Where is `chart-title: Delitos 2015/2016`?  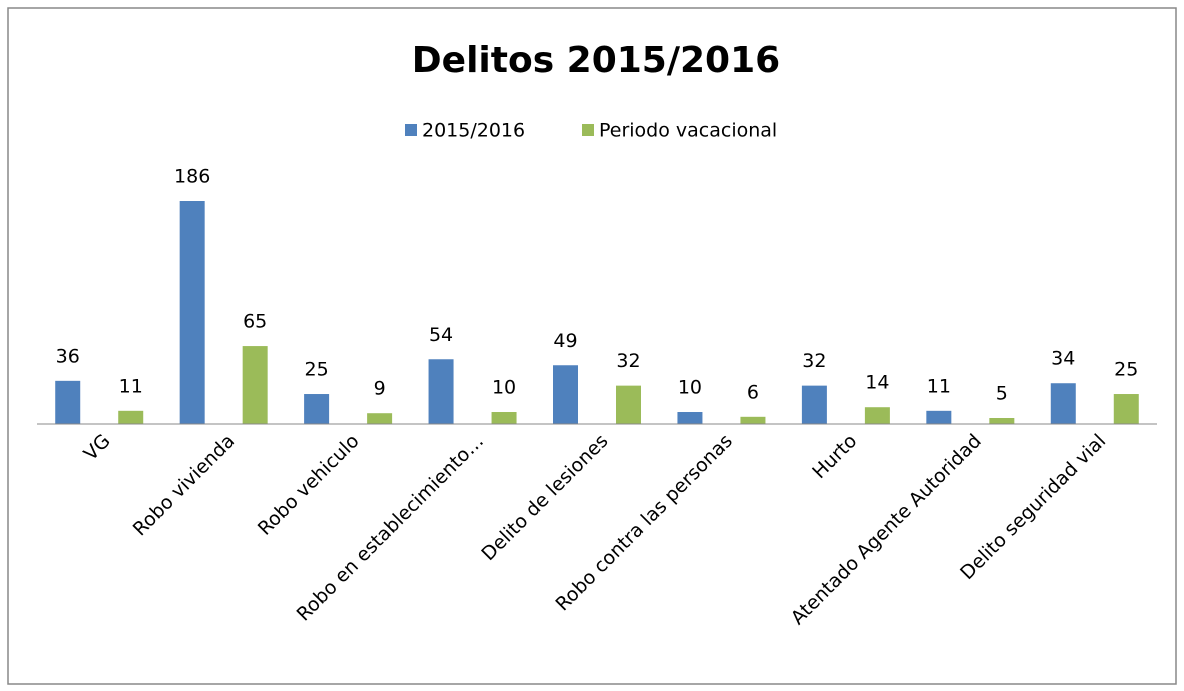 chart-title: Delitos 2015/2016 is located at coordinates (596, 60).